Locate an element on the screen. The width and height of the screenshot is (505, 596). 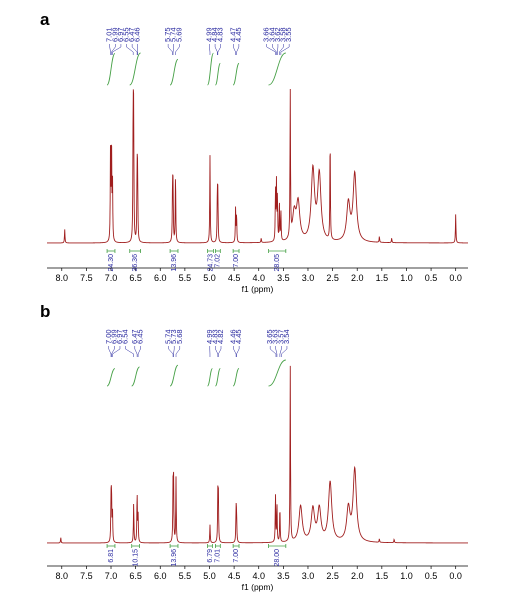
peak-label: 3.65 is located at coordinates (269, 336).